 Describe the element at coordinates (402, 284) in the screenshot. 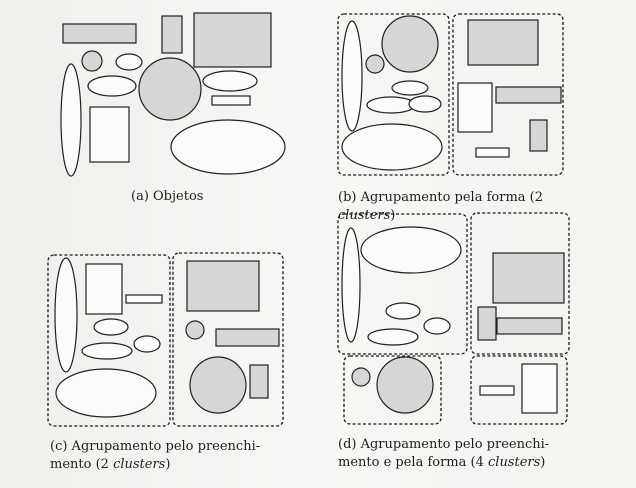

I see `cluster-white-ellipses` at that location.